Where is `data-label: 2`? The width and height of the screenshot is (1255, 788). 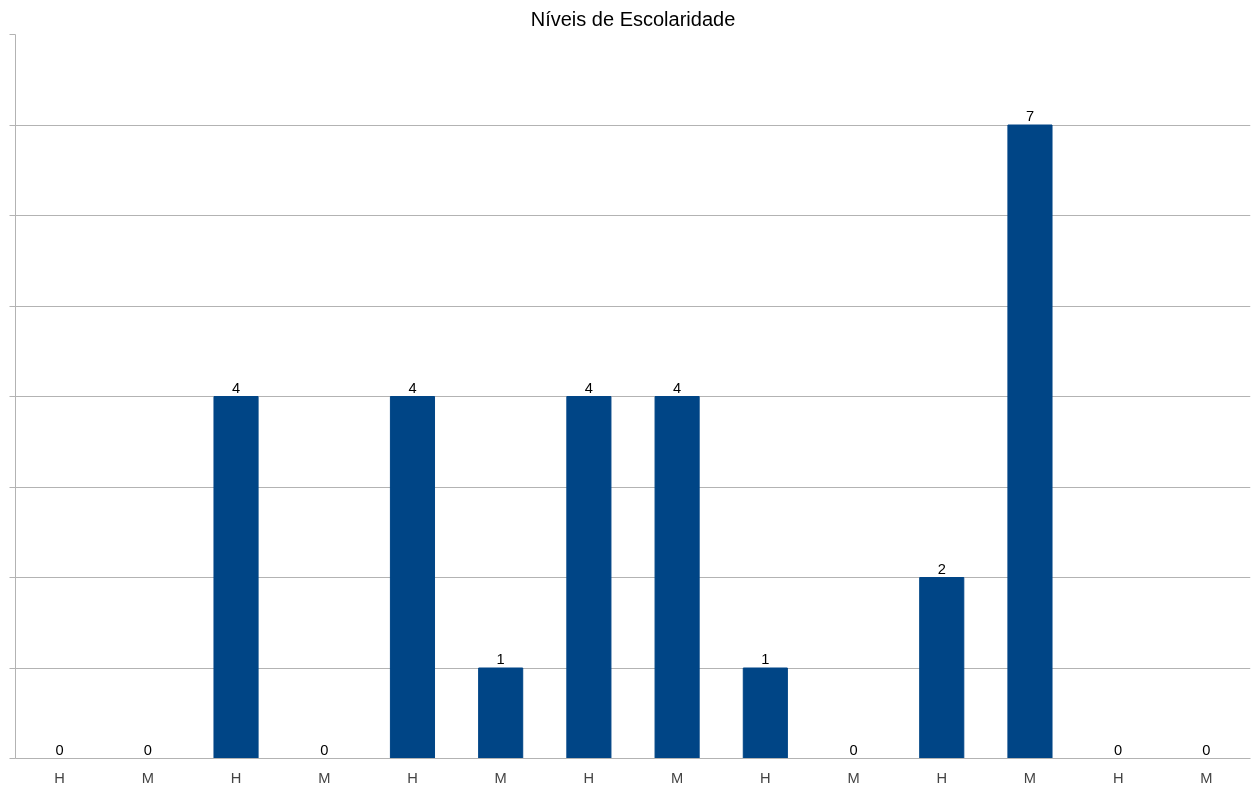
data-label: 2 is located at coordinates (941, 568).